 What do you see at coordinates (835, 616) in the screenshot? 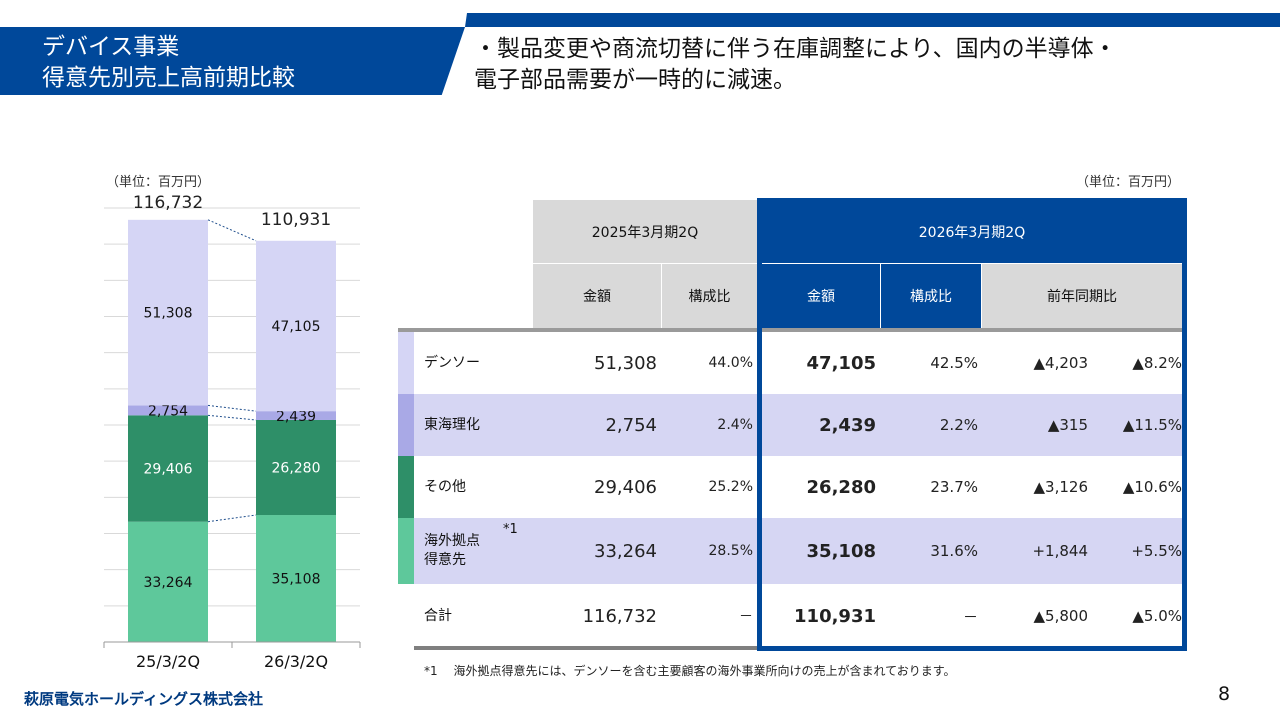
I see `curr-amount: 110,931` at bounding box center [835, 616].